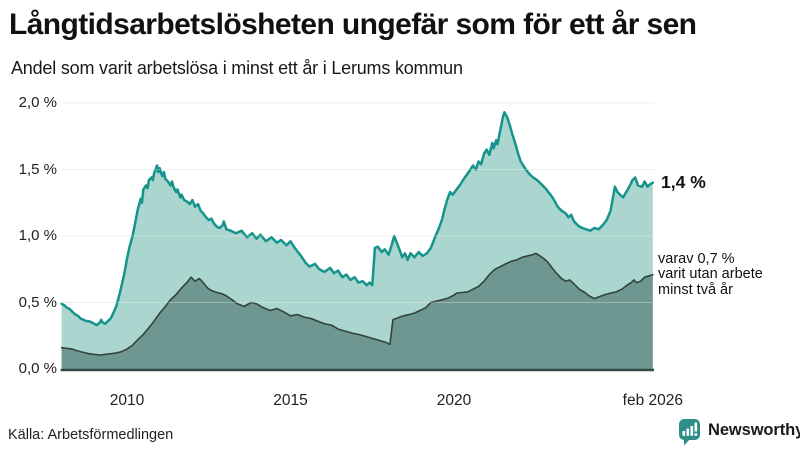 The height and width of the screenshot is (450, 800). What do you see at coordinates (754, 430) in the screenshot?
I see `newsworthy-logo-text: Newsworthy` at bounding box center [754, 430].